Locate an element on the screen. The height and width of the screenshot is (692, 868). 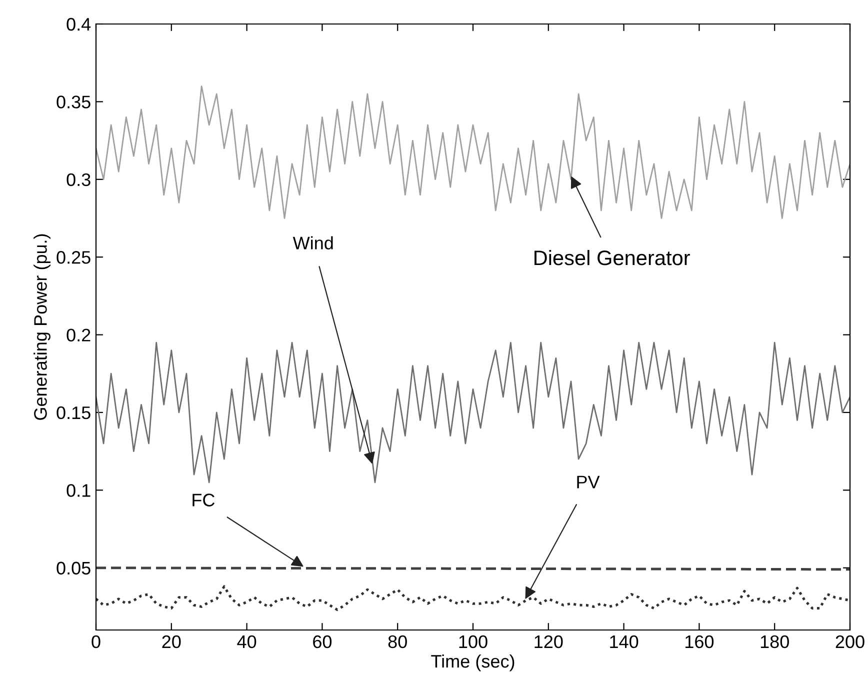
x-tick-label: 200 is located at coordinates (850, 641).